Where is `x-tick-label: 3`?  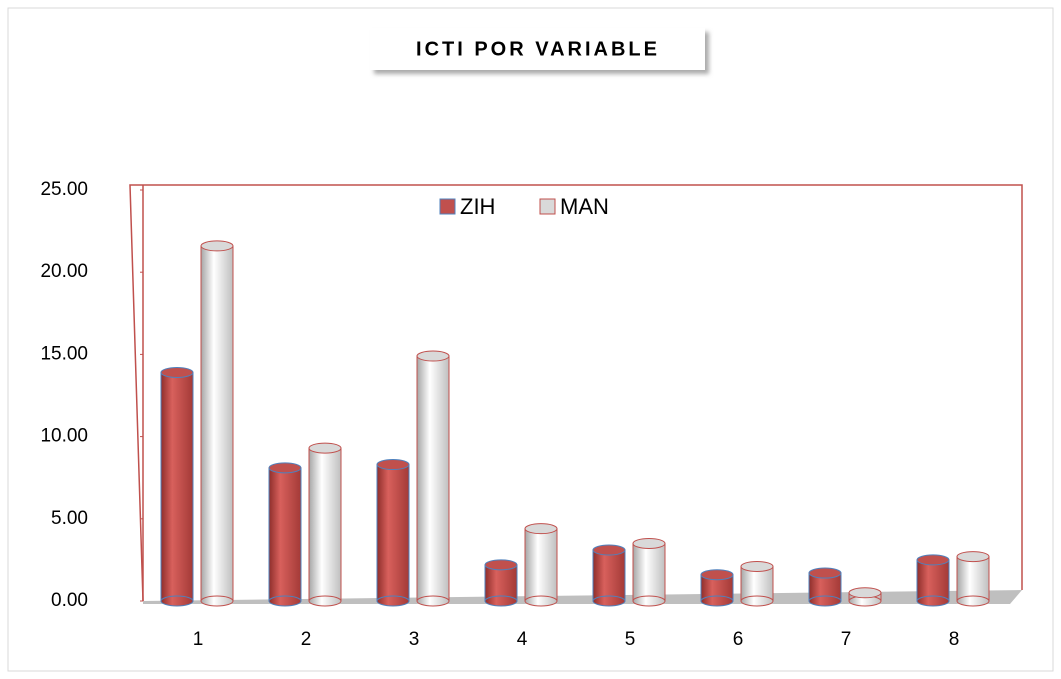 x-tick-label: 3 is located at coordinates (414, 639).